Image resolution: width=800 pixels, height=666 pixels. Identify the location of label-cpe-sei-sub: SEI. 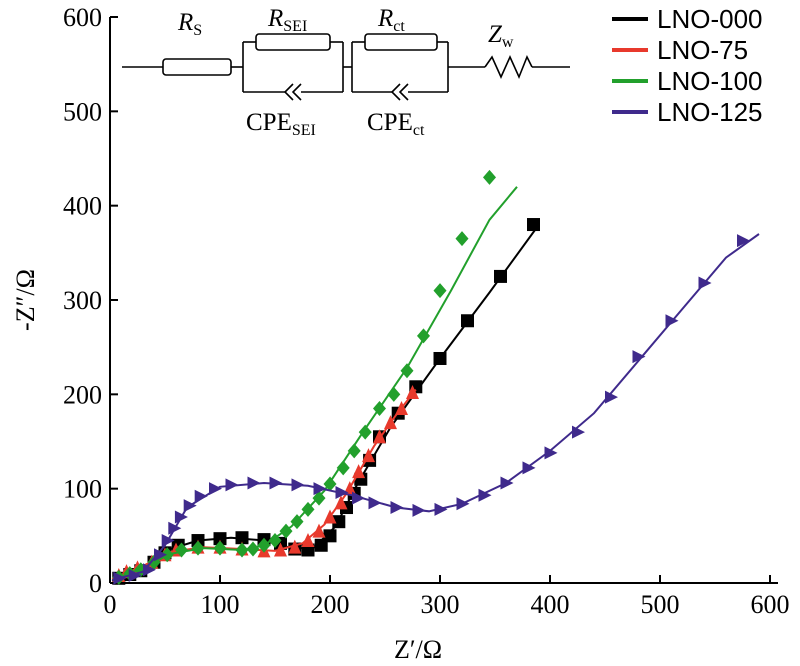
(304, 130).